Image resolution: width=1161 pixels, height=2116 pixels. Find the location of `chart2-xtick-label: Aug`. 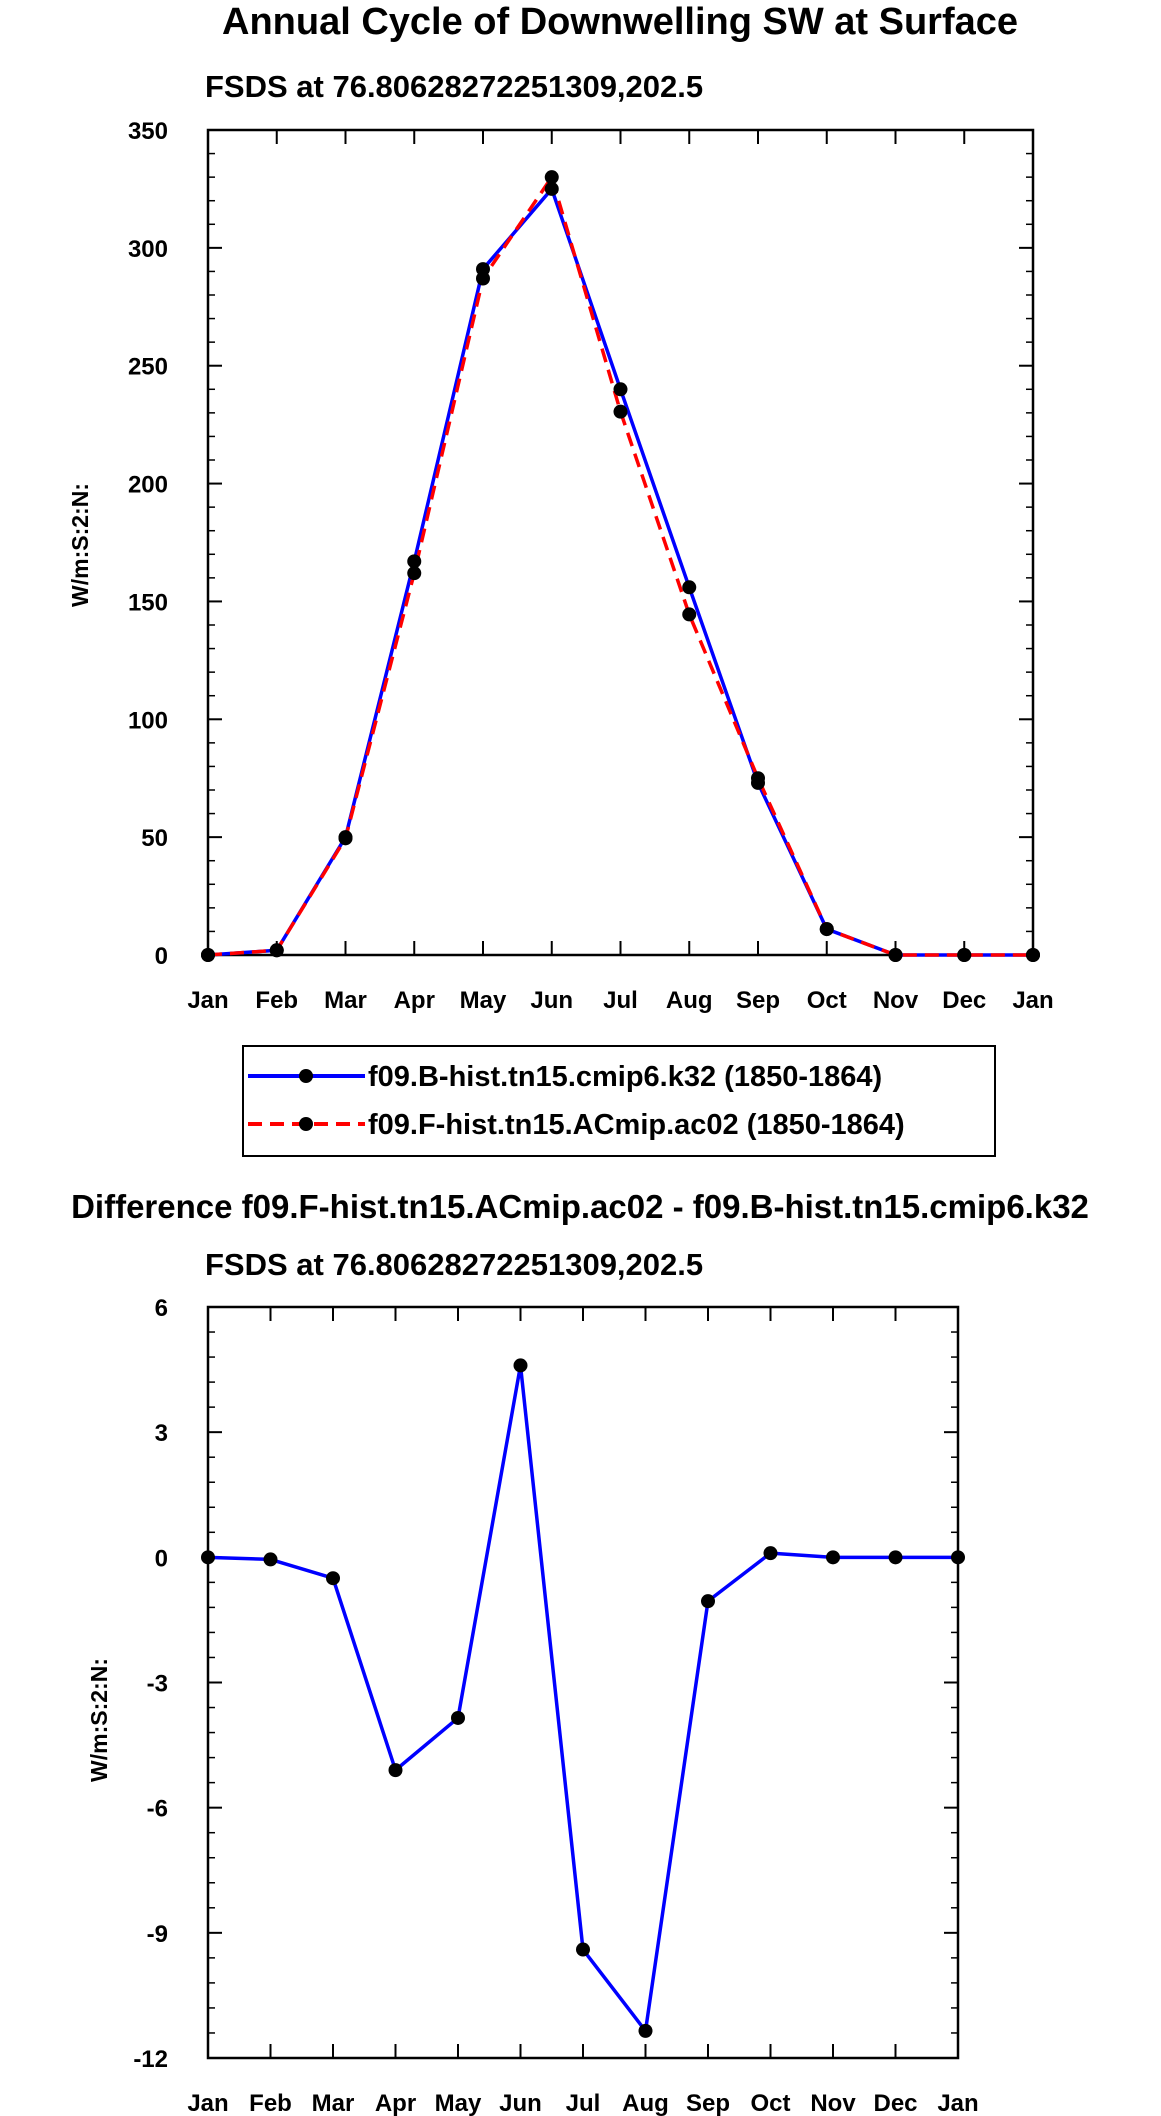

chart2-xtick-label: Aug is located at coordinates (645, 2103).